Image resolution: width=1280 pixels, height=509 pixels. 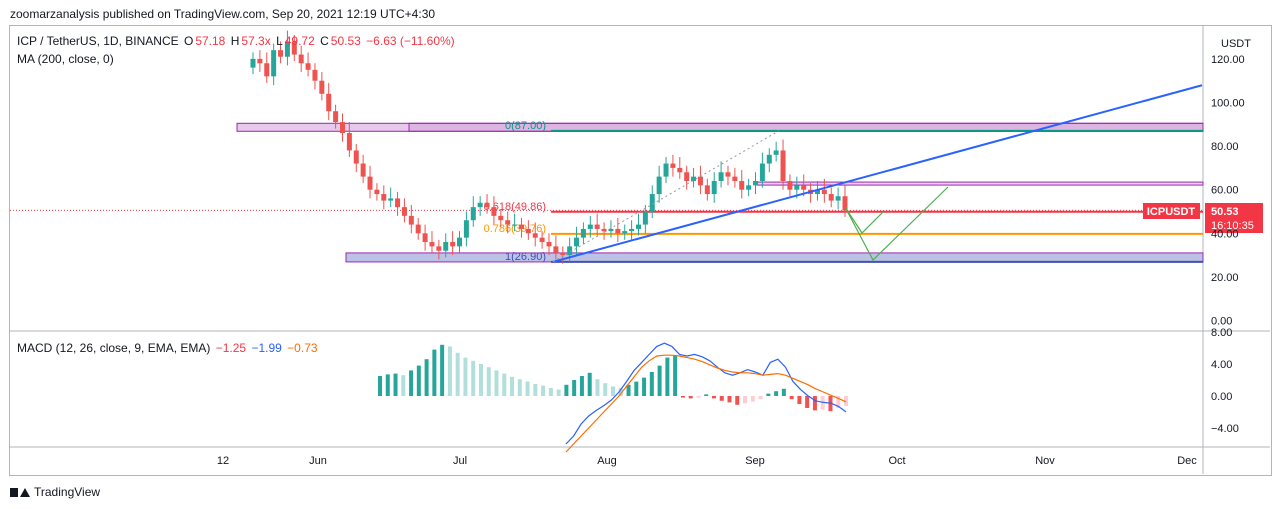 I want to click on price-tick-label: 40.00, so click(x=1225, y=234).